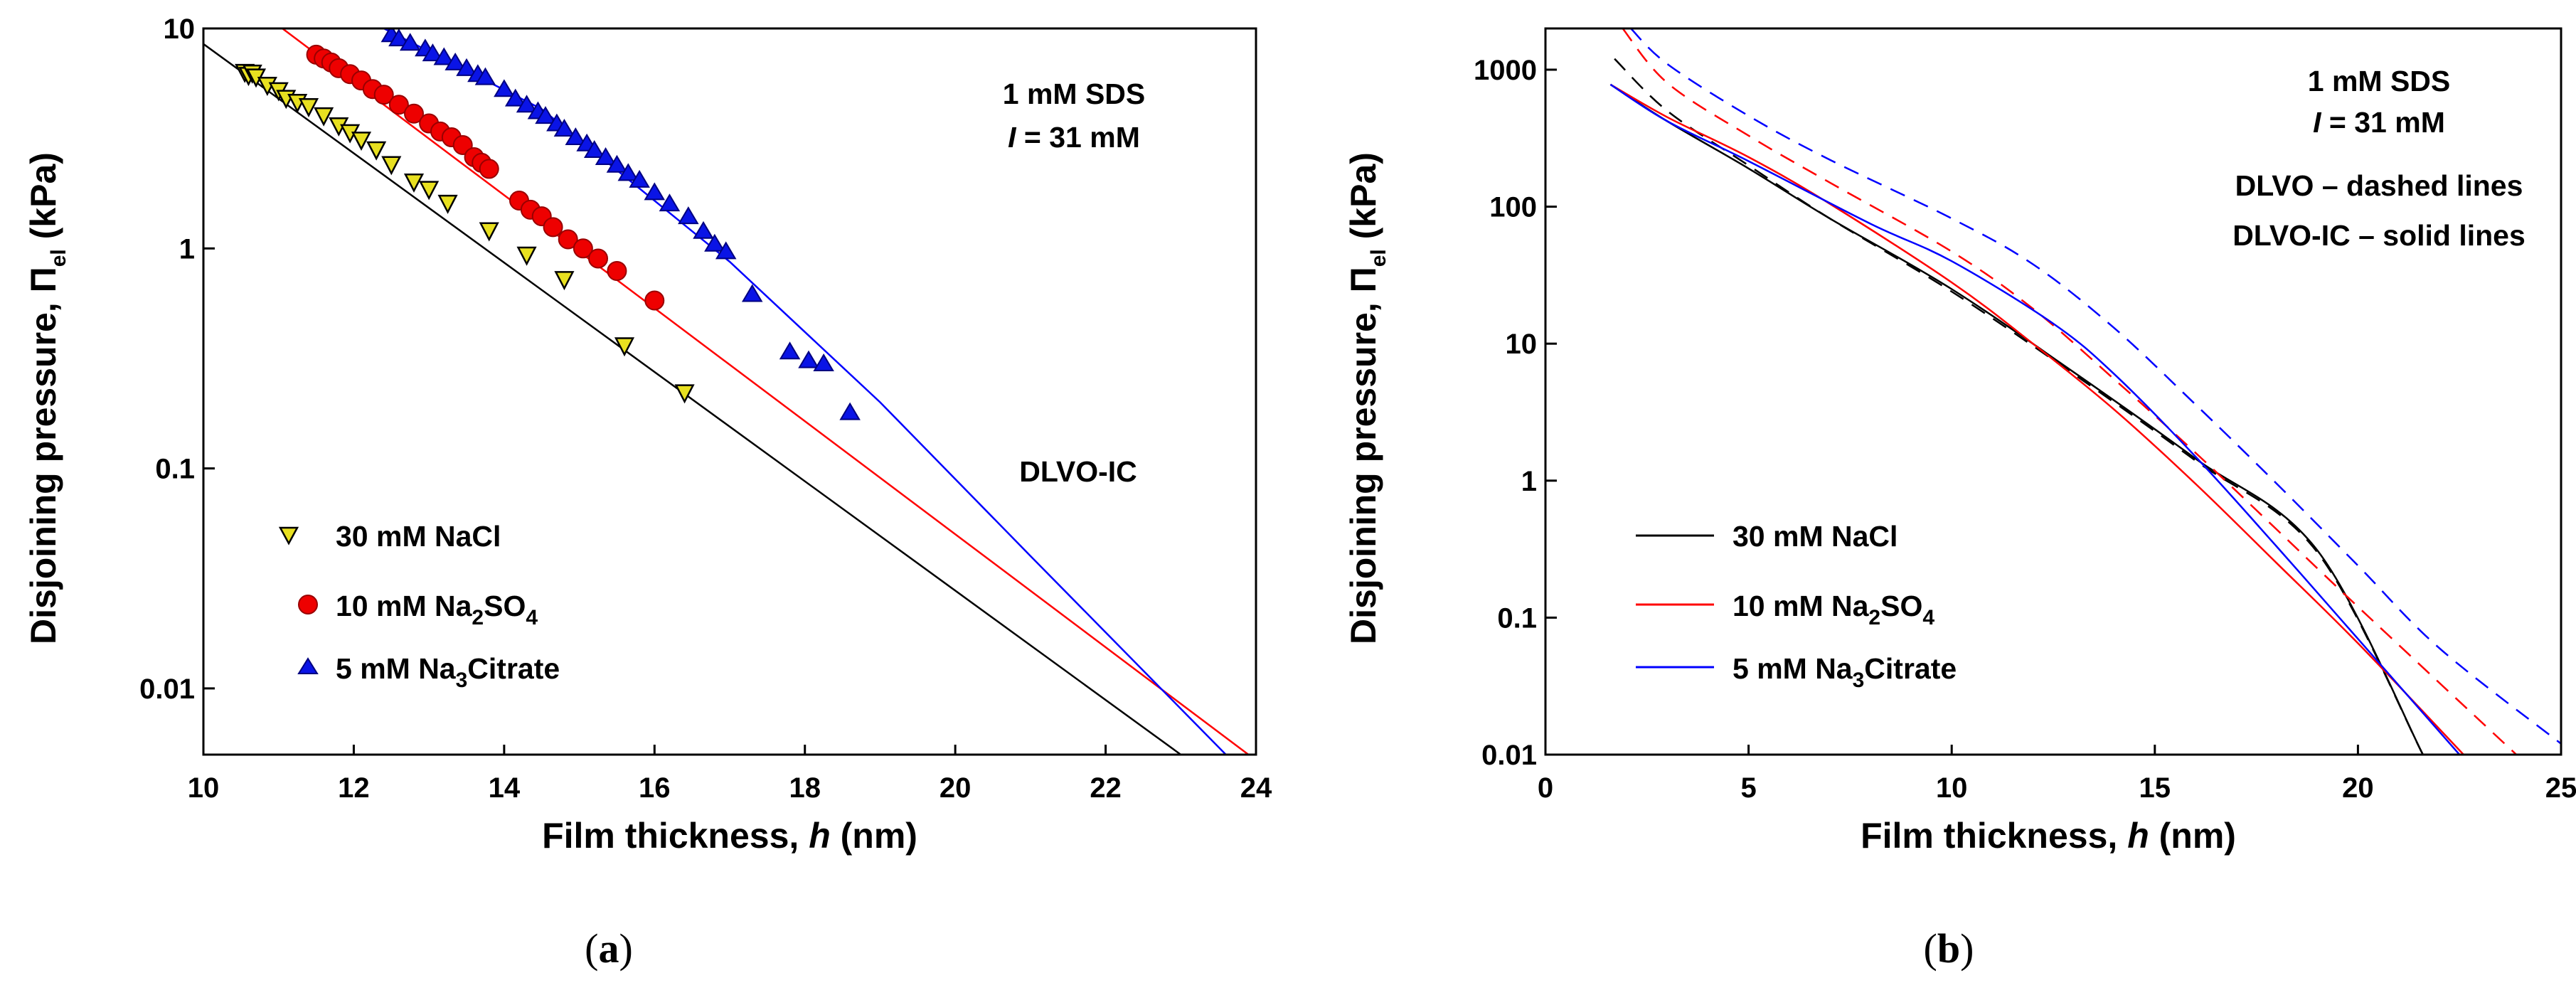 The image size is (2576, 1000). What do you see at coordinates (46, 398) in the screenshot?
I see `panel-a-y-axis-label: Disjoining pressure, Πel (kPa)` at bounding box center [46, 398].